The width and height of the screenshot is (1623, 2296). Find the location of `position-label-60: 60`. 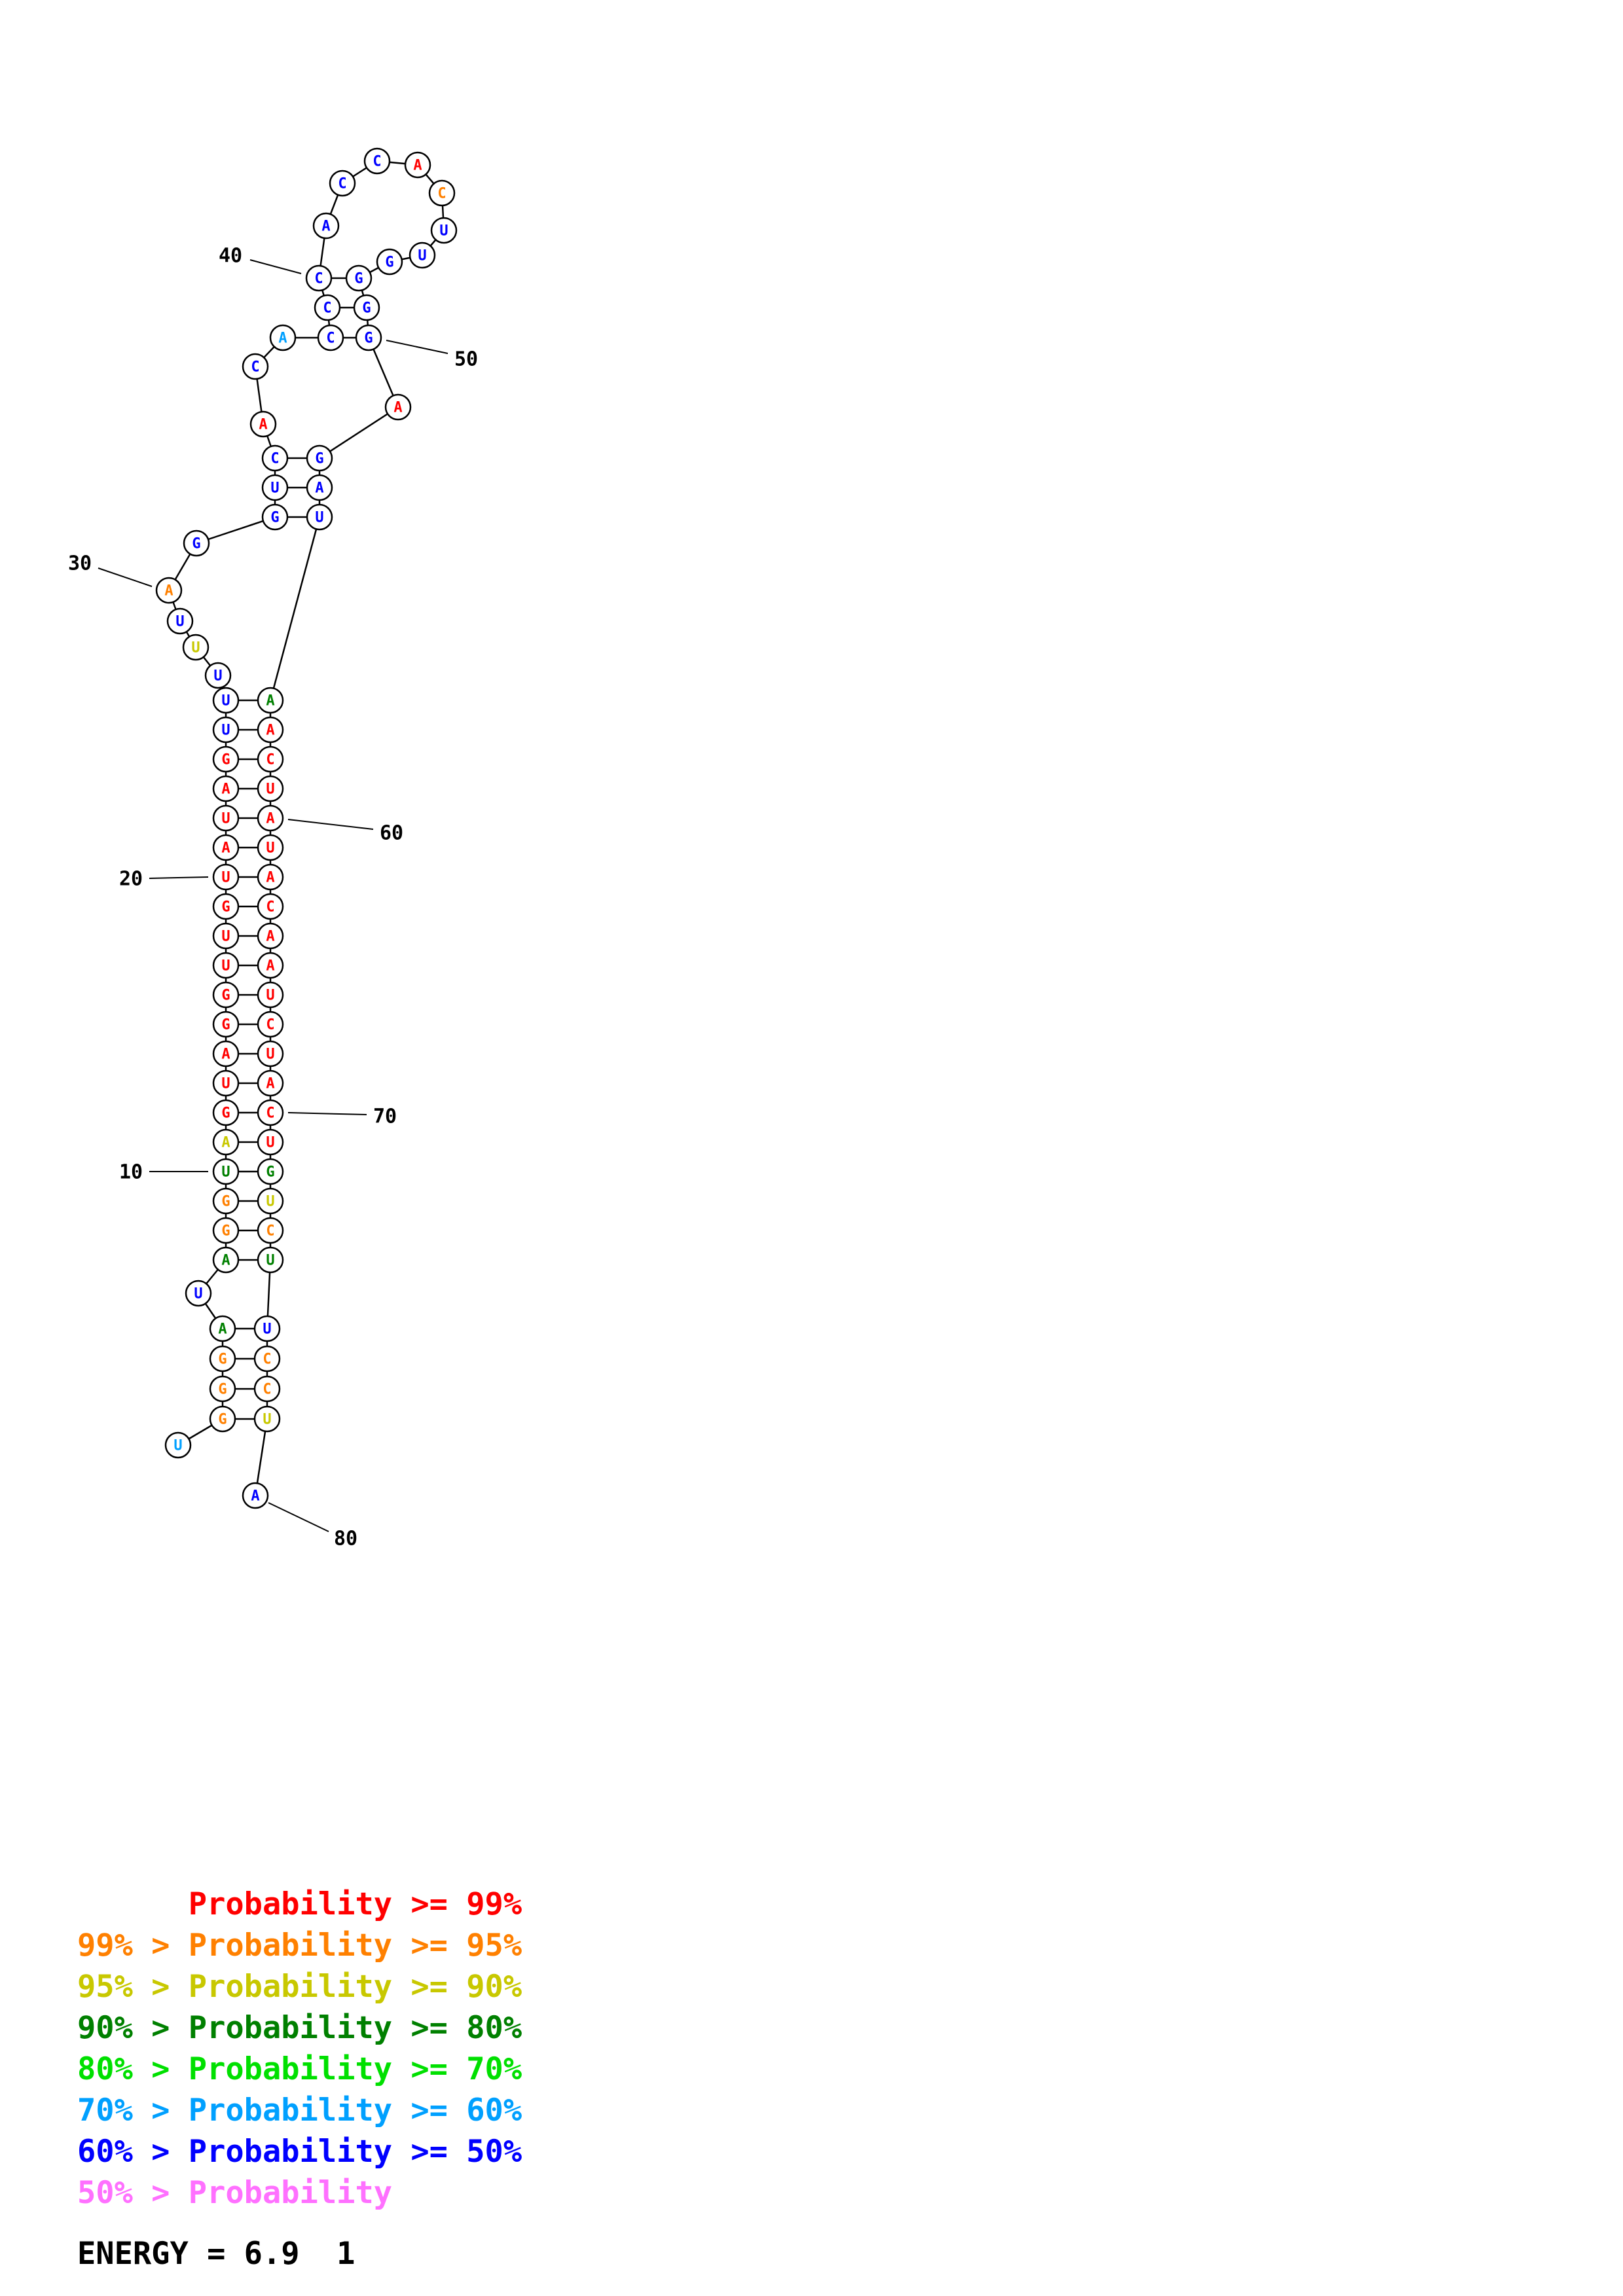

position-label-60: 60 is located at coordinates (391, 833).